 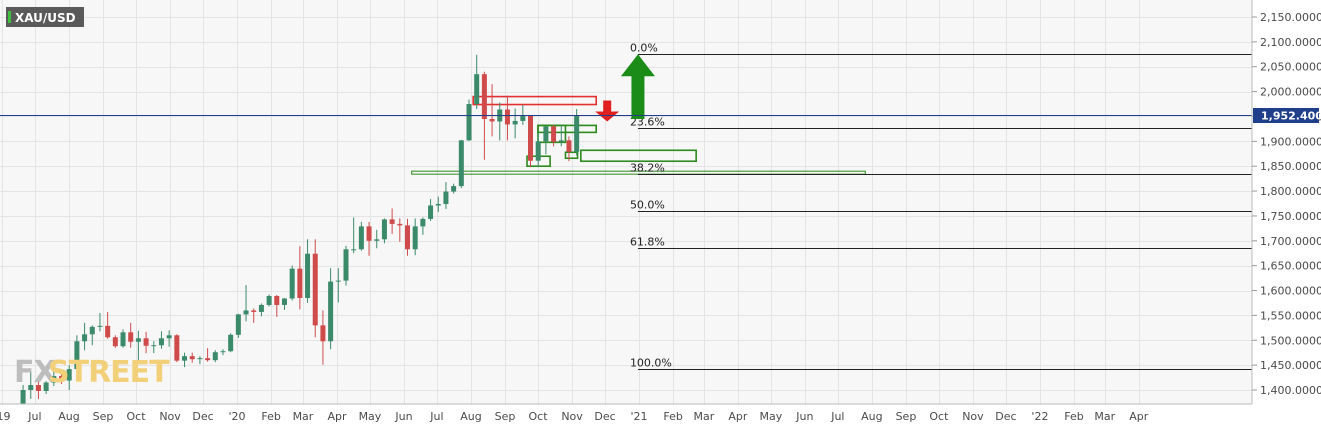 What do you see at coordinates (1290, 42) in the screenshot?
I see `y-tick-label: 2,100.0000` at bounding box center [1290, 42].